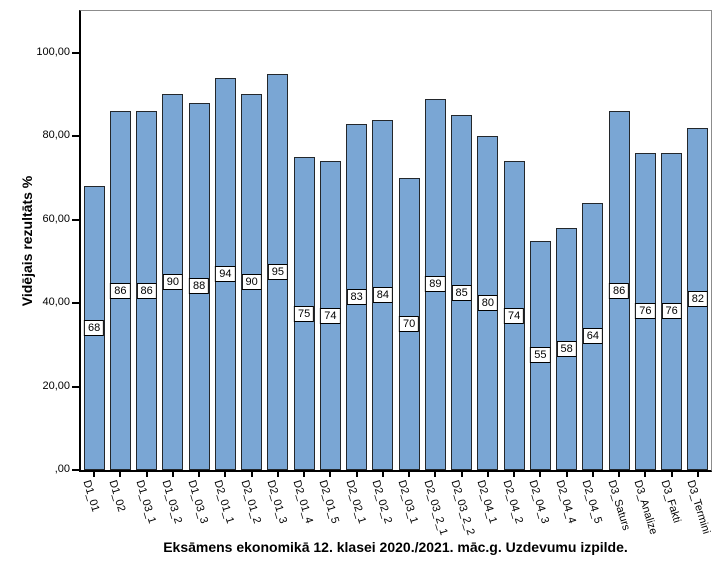 The image size is (718, 574). What do you see at coordinates (592, 336) in the screenshot?
I see `bar-value-label: 64` at bounding box center [592, 336].